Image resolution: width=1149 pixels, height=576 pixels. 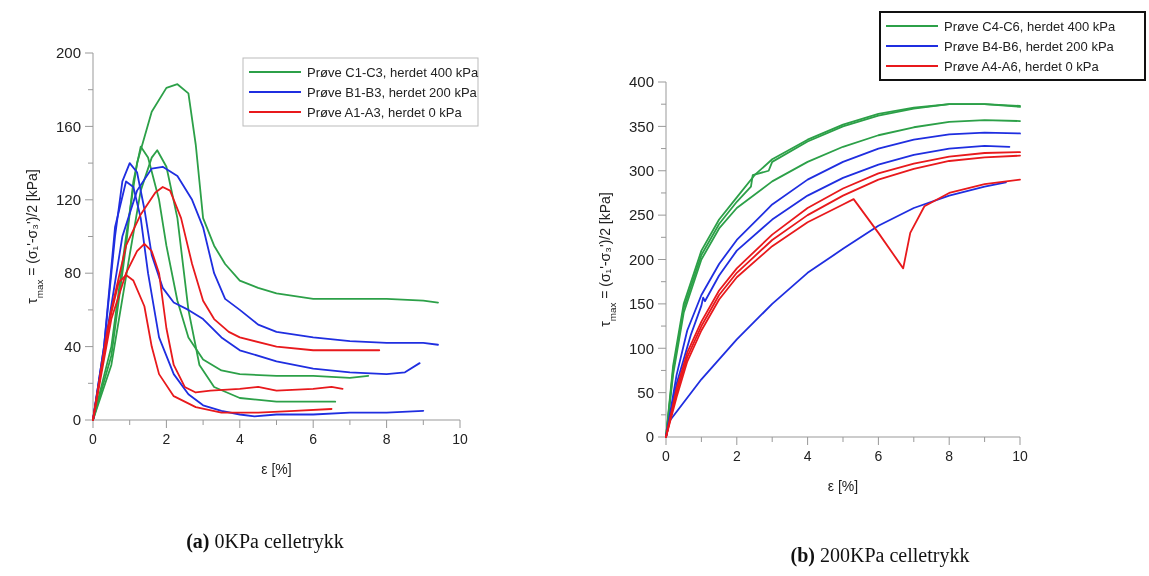 I want to click on text: (b) 200KPa celletrykk, so click(x=880, y=555).